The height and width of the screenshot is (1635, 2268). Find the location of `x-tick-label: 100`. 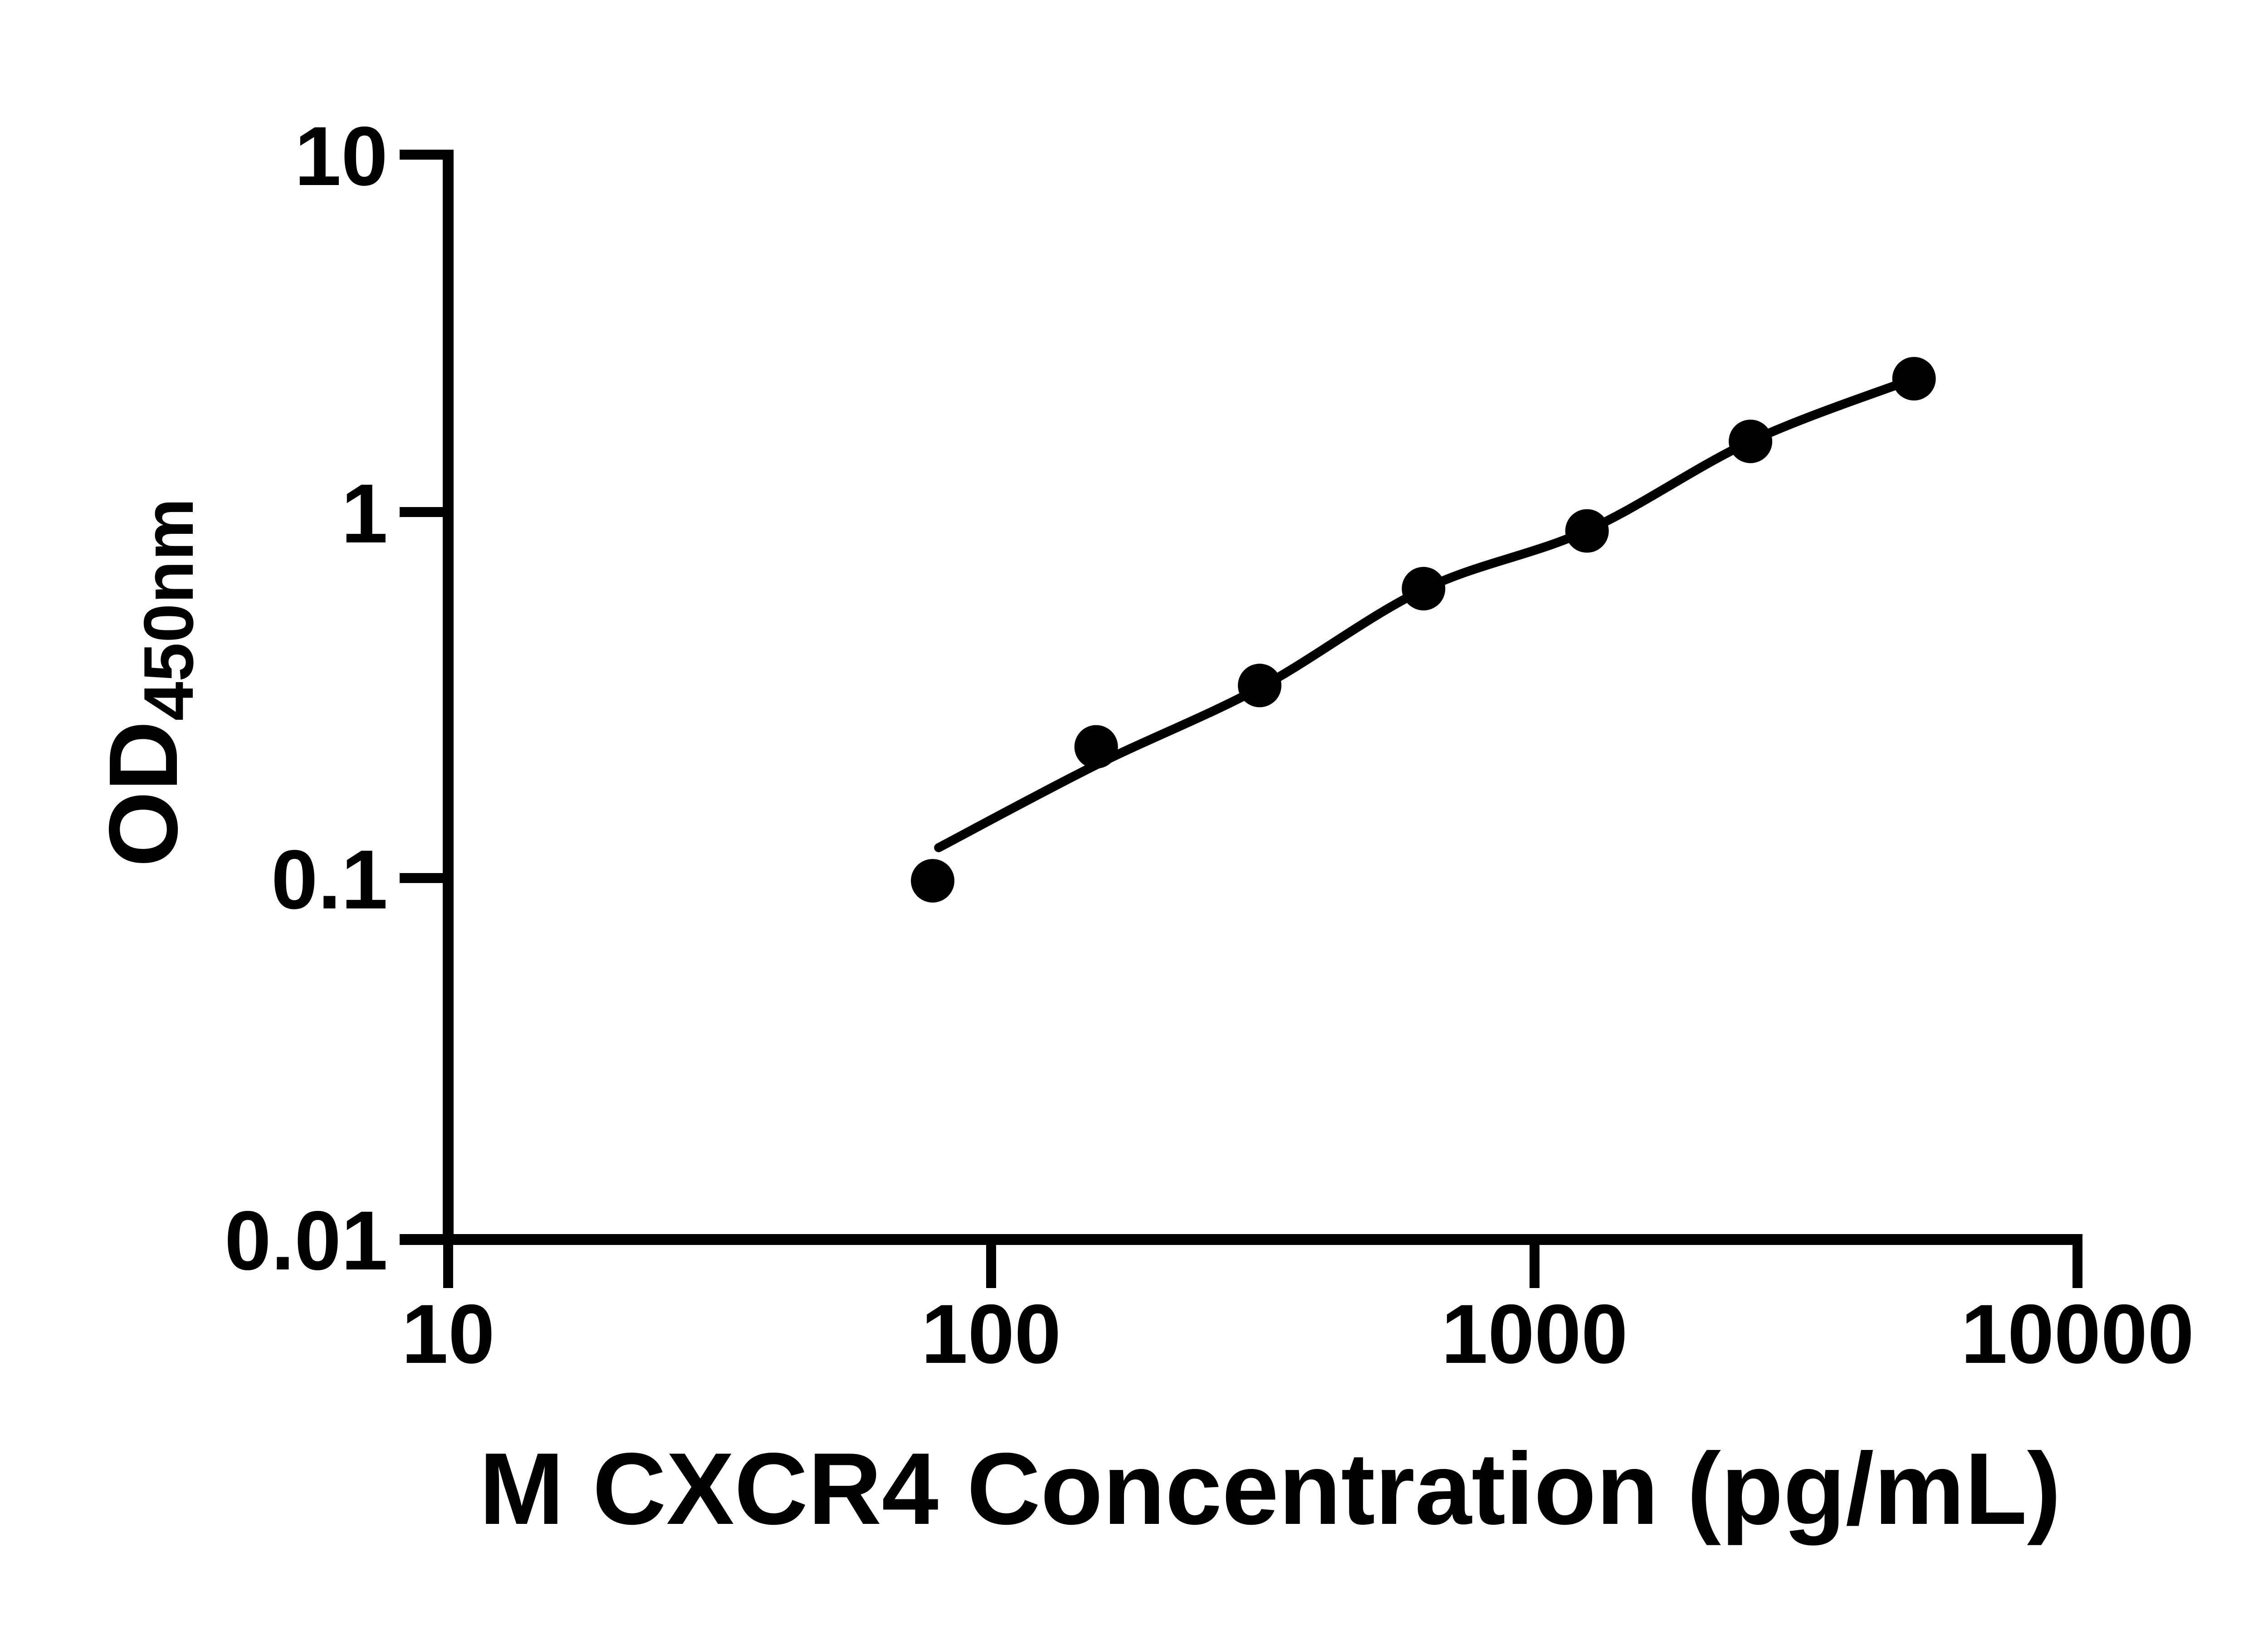

x-tick-label: 100 is located at coordinates (991, 1334).